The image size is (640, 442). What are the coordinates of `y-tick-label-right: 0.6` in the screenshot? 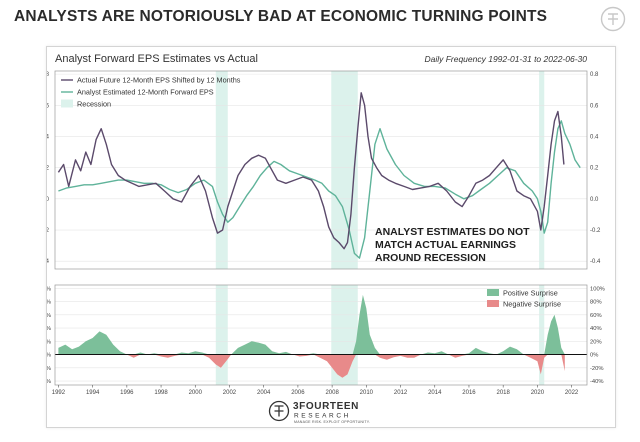 It's located at (594, 106).